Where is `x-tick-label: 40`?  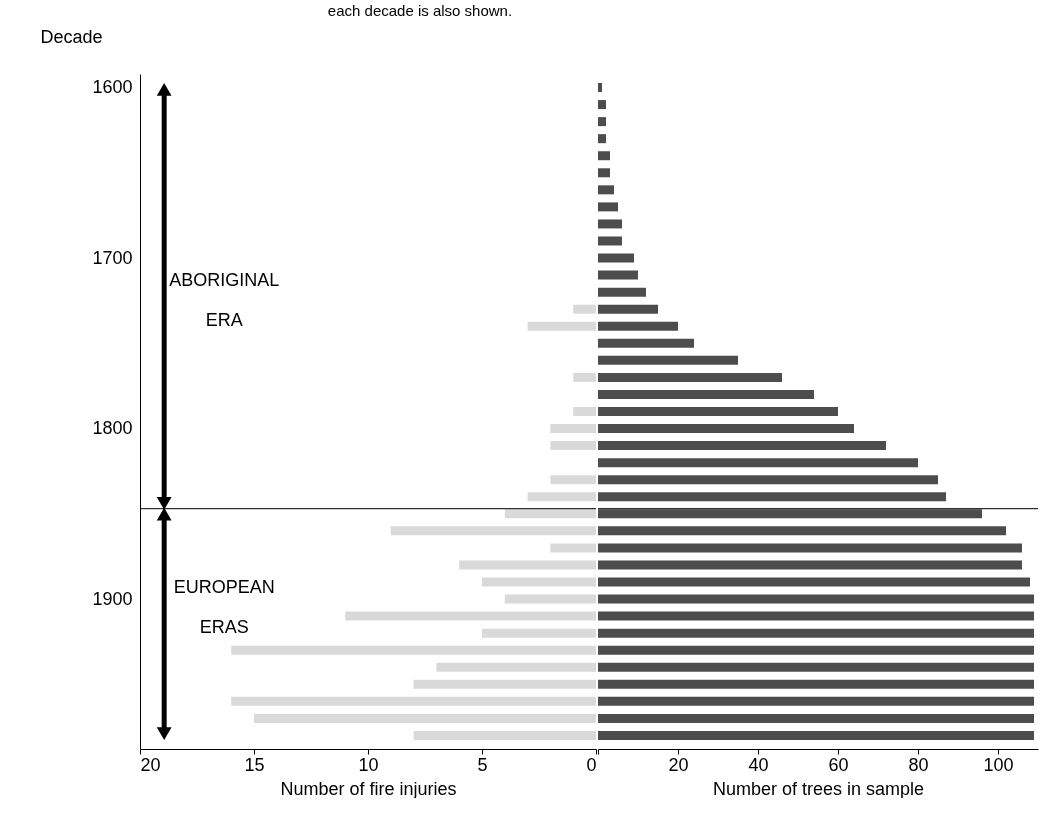
x-tick-label: 40 is located at coordinates (758, 764).